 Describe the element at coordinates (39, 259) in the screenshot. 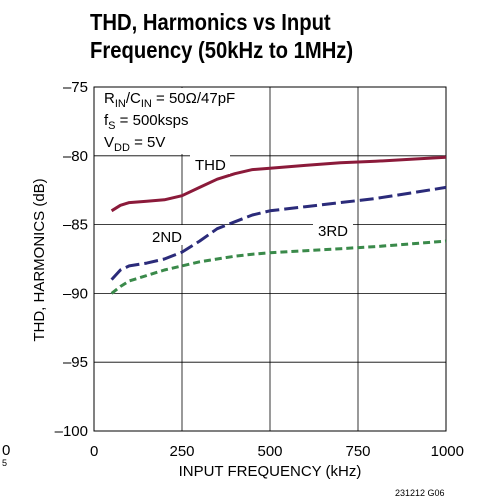

I see `y-axis-label: THD, HARMONICS (dB)` at that location.